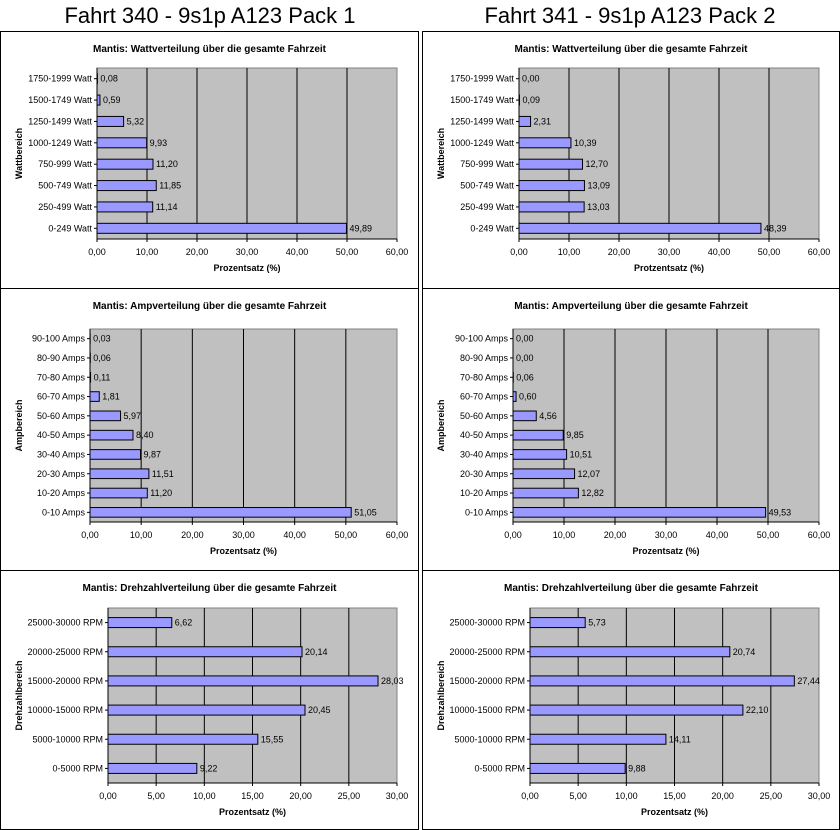 The width and height of the screenshot is (840, 830). Describe the element at coordinates (665, 551) in the screenshot. I see `c3-x-axis-title: Prozentsatz (%)` at that location.